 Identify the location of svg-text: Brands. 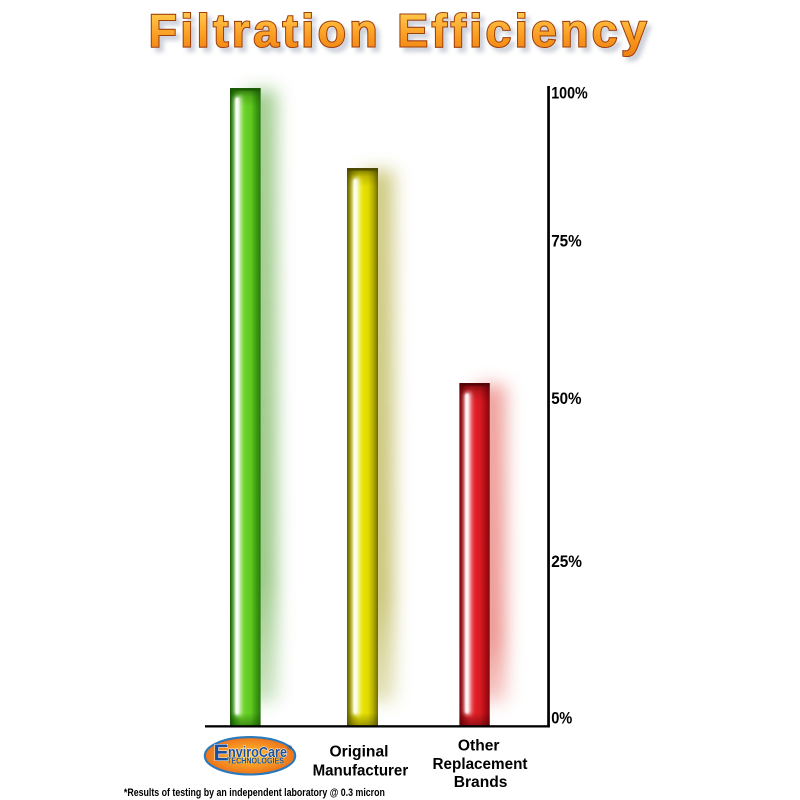
(481, 782).